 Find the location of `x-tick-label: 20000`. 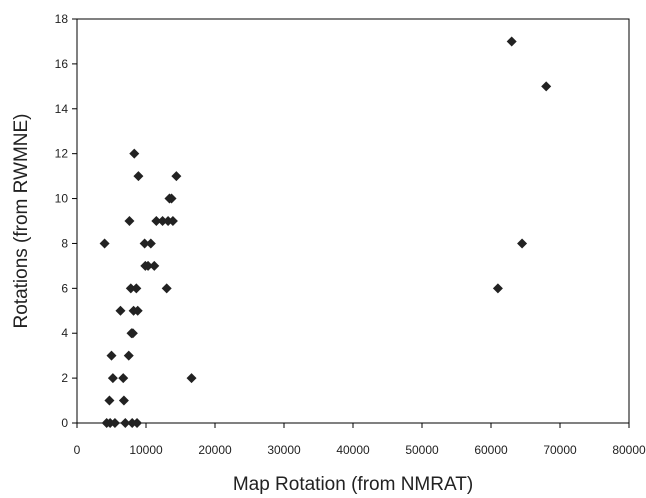

x-tick-label: 20000 is located at coordinates (215, 450).